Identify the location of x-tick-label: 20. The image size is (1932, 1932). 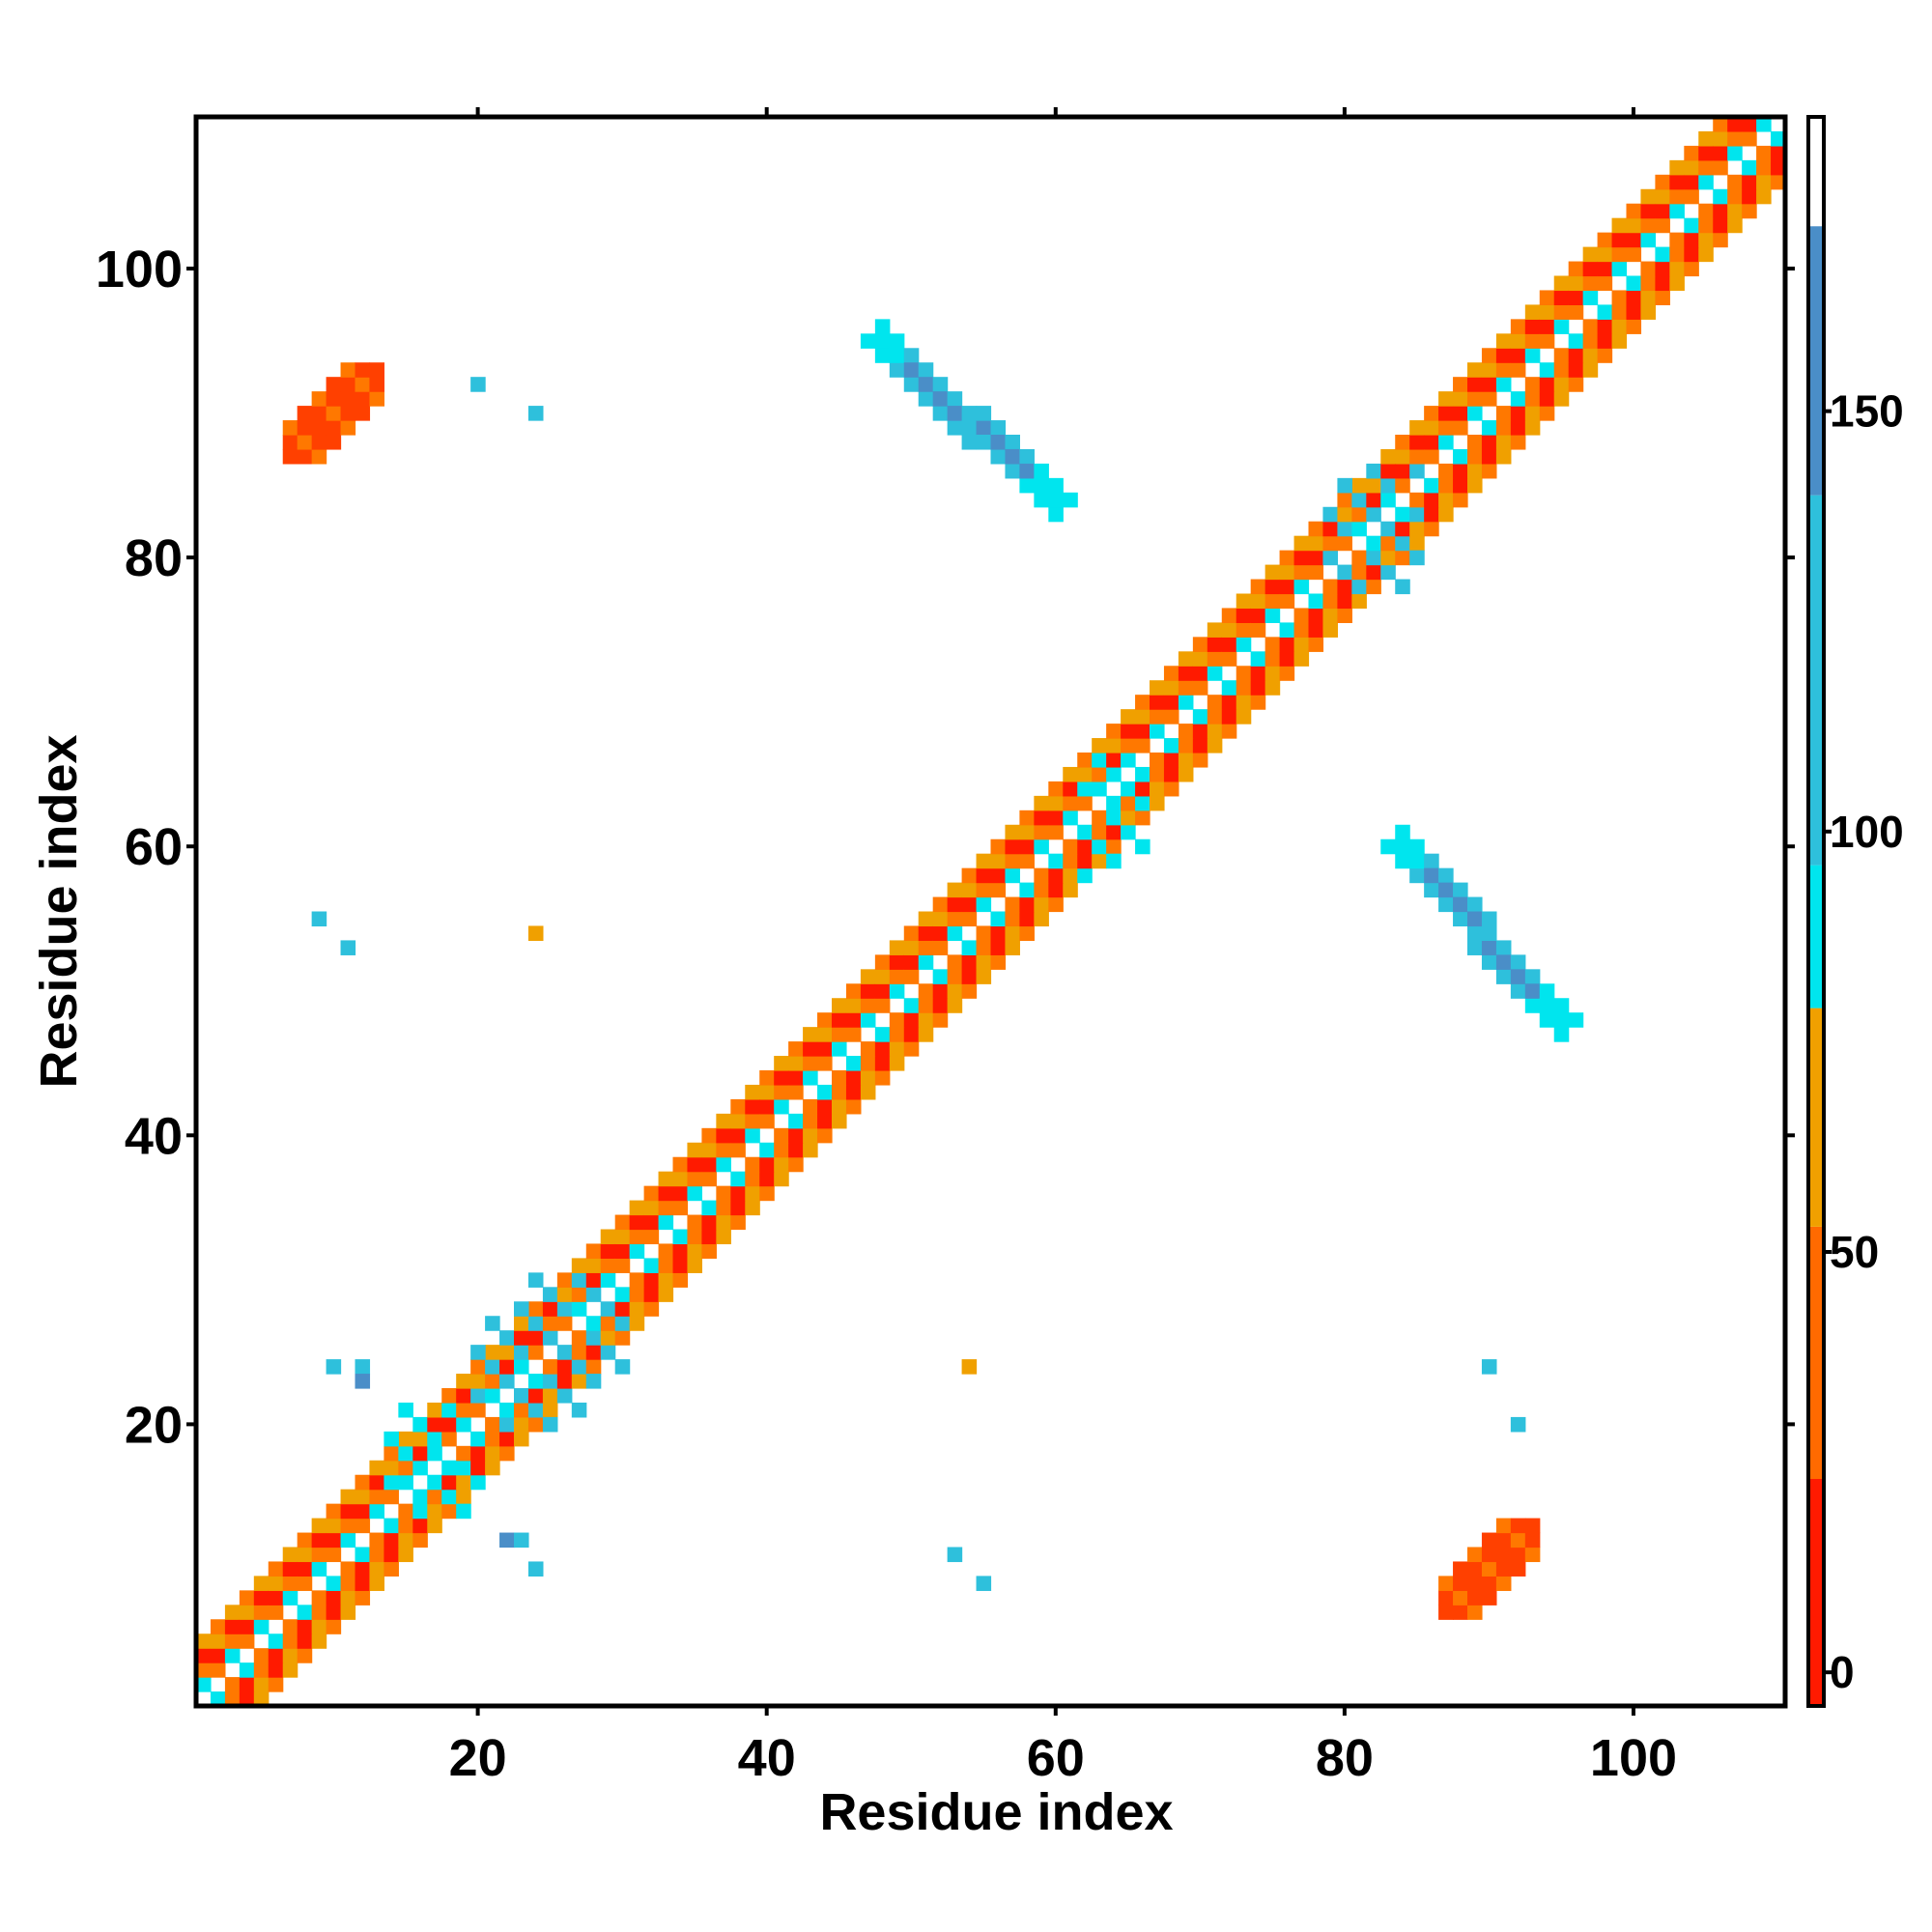
(478, 1758).